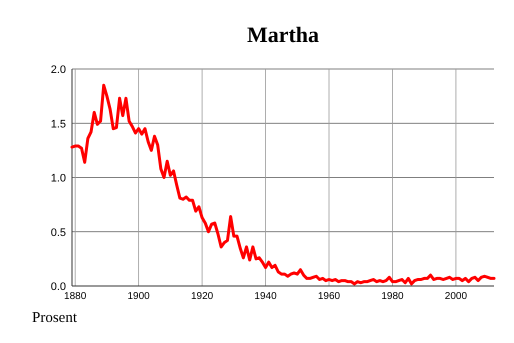  What do you see at coordinates (139, 296) in the screenshot?
I see `x-tick-label: 1900` at bounding box center [139, 296].